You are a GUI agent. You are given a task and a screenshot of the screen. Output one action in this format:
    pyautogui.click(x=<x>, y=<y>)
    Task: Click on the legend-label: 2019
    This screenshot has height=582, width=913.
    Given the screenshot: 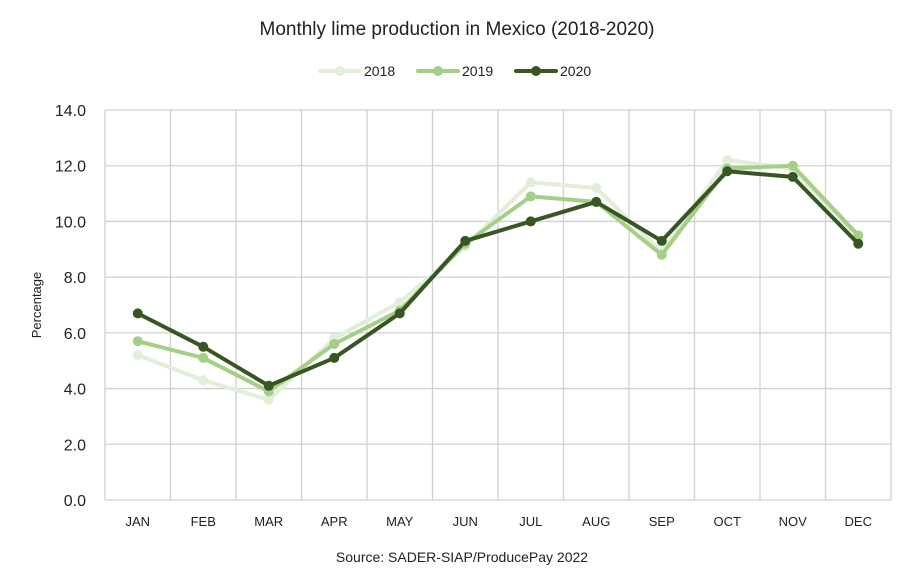 What is the action you would take?
    pyautogui.click(x=477, y=71)
    